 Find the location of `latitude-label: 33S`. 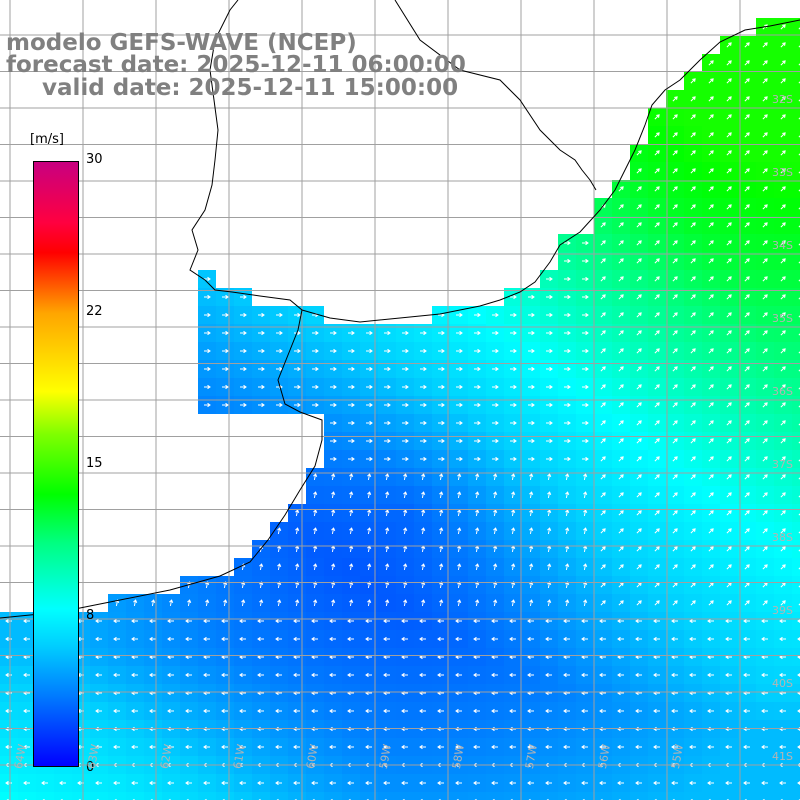

latitude-label: 33S is located at coordinates (782, 172).